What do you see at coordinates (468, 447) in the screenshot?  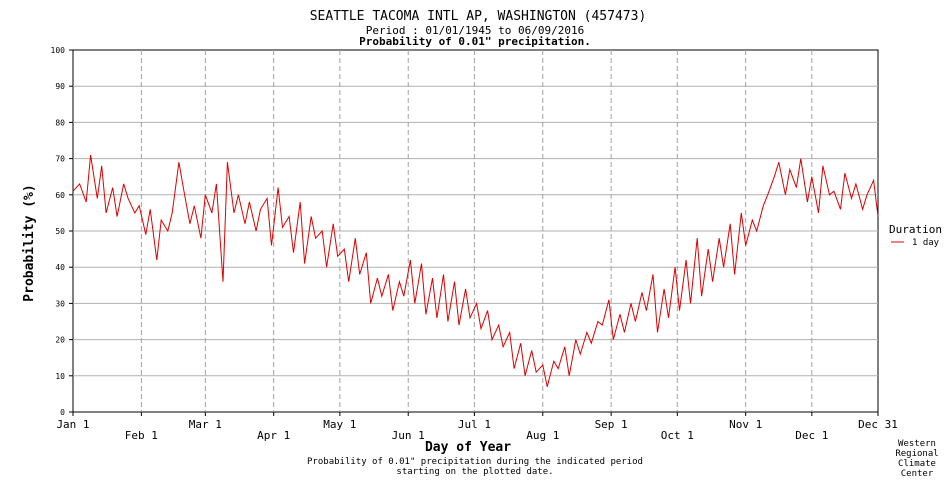 I see `x-axis-label: Day of Year` at bounding box center [468, 447].